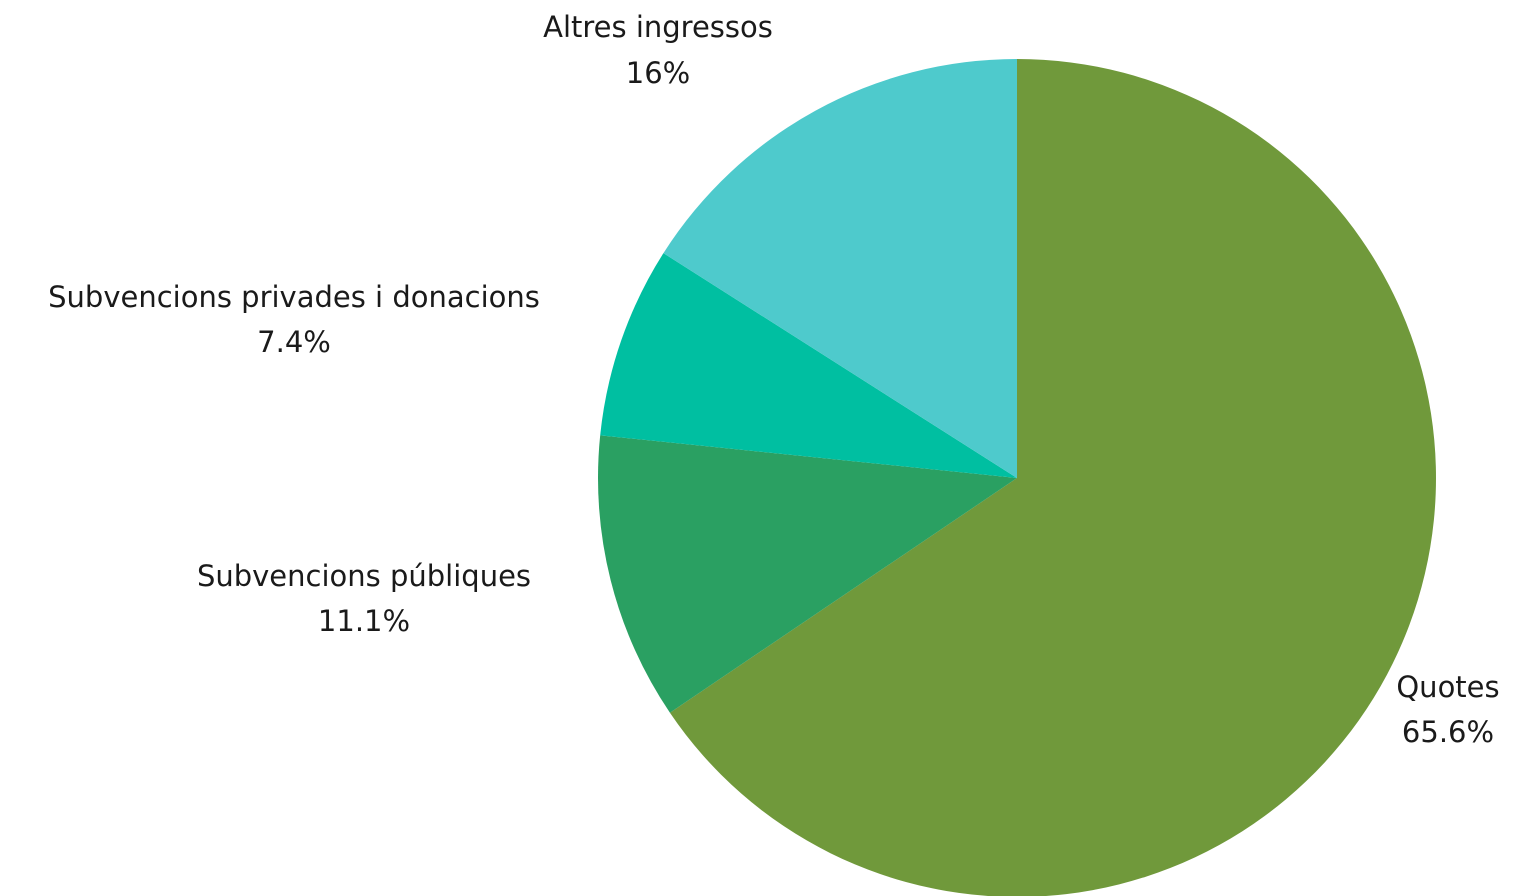 This screenshot has width=1537, height=896. Describe the element at coordinates (364, 576) in the screenshot. I see `slice-label-subvencions-publiques: Subvencions públiques` at that location.